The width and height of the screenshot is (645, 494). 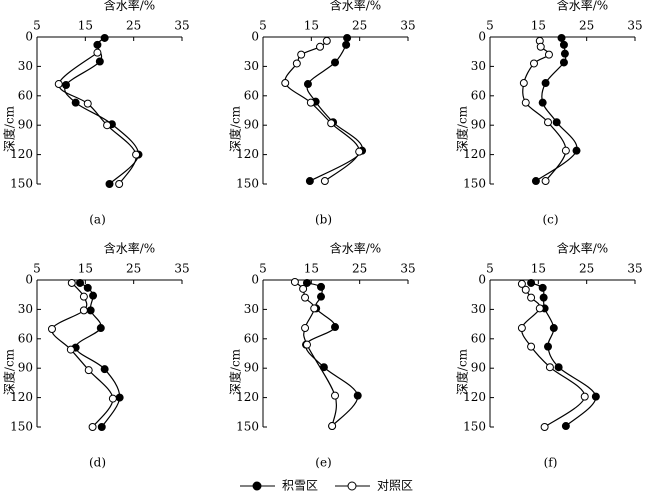 I want to click on panel-label: (a), so click(x=97, y=220).